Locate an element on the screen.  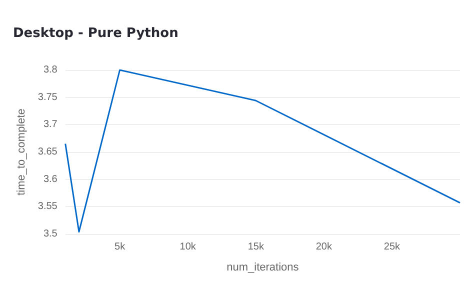
y-tick-label: 3.75 is located at coordinates (48, 97).